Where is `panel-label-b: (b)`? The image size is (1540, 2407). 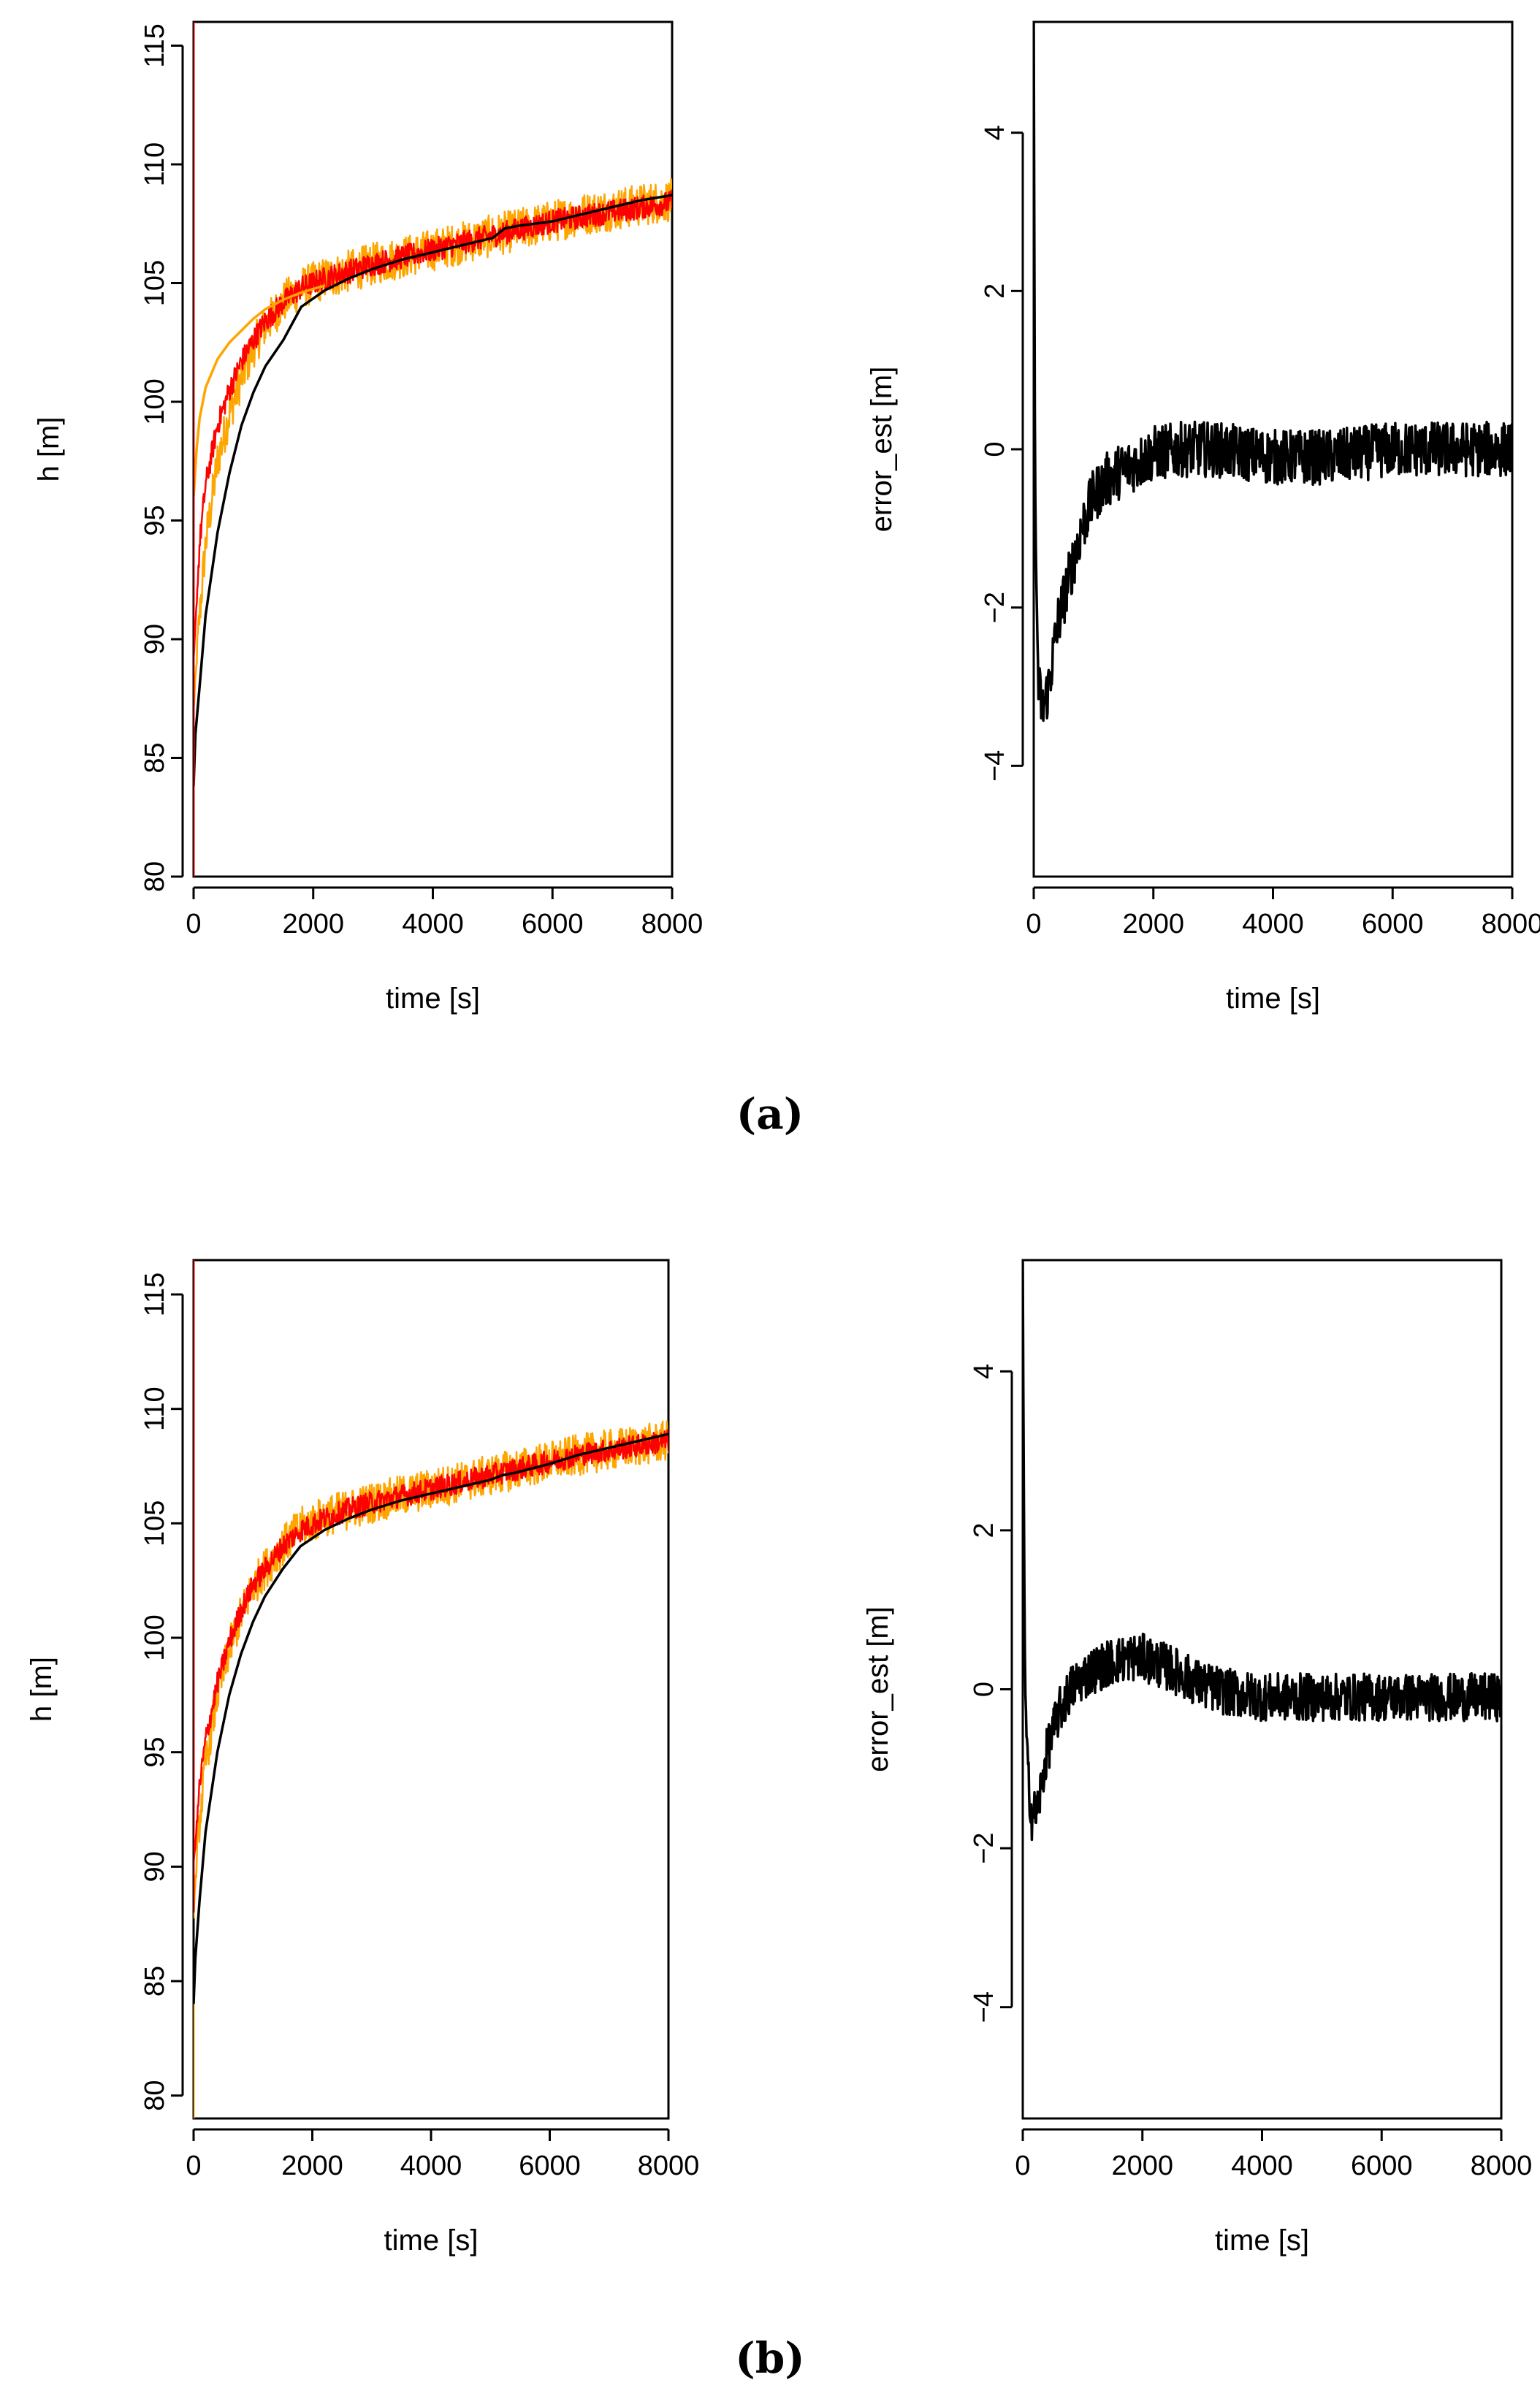
panel-label-b: (b) is located at coordinates (769, 2358).